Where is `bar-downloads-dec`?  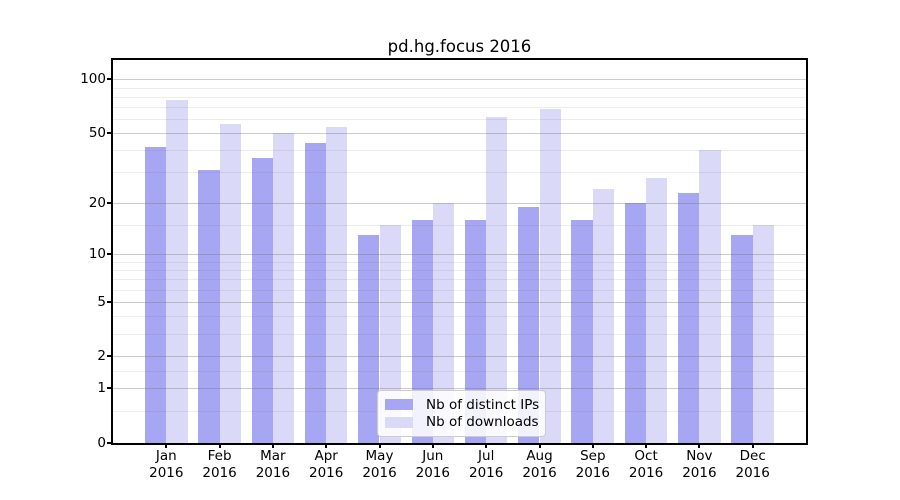 bar-downloads-dec is located at coordinates (763, 333).